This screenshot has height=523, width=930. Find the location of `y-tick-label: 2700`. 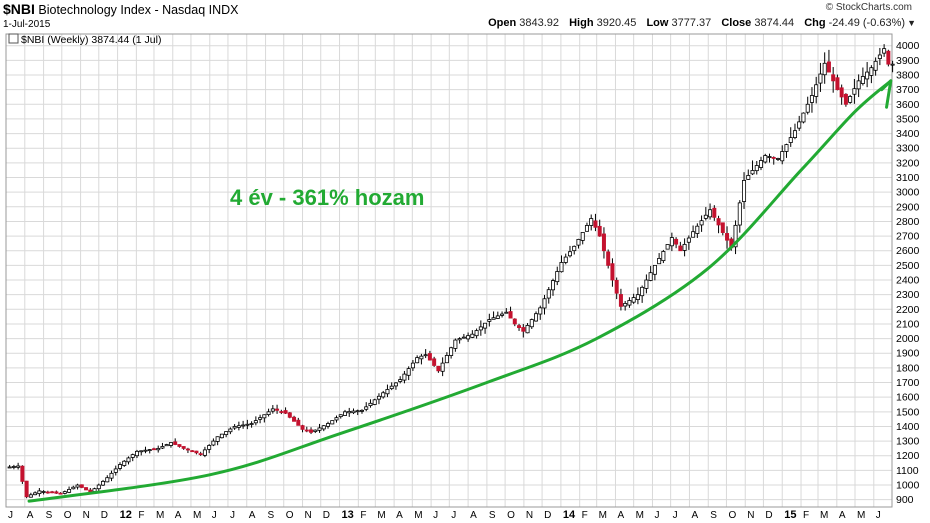

y-tick-label: 2700 is located at coordinates (908, 237).